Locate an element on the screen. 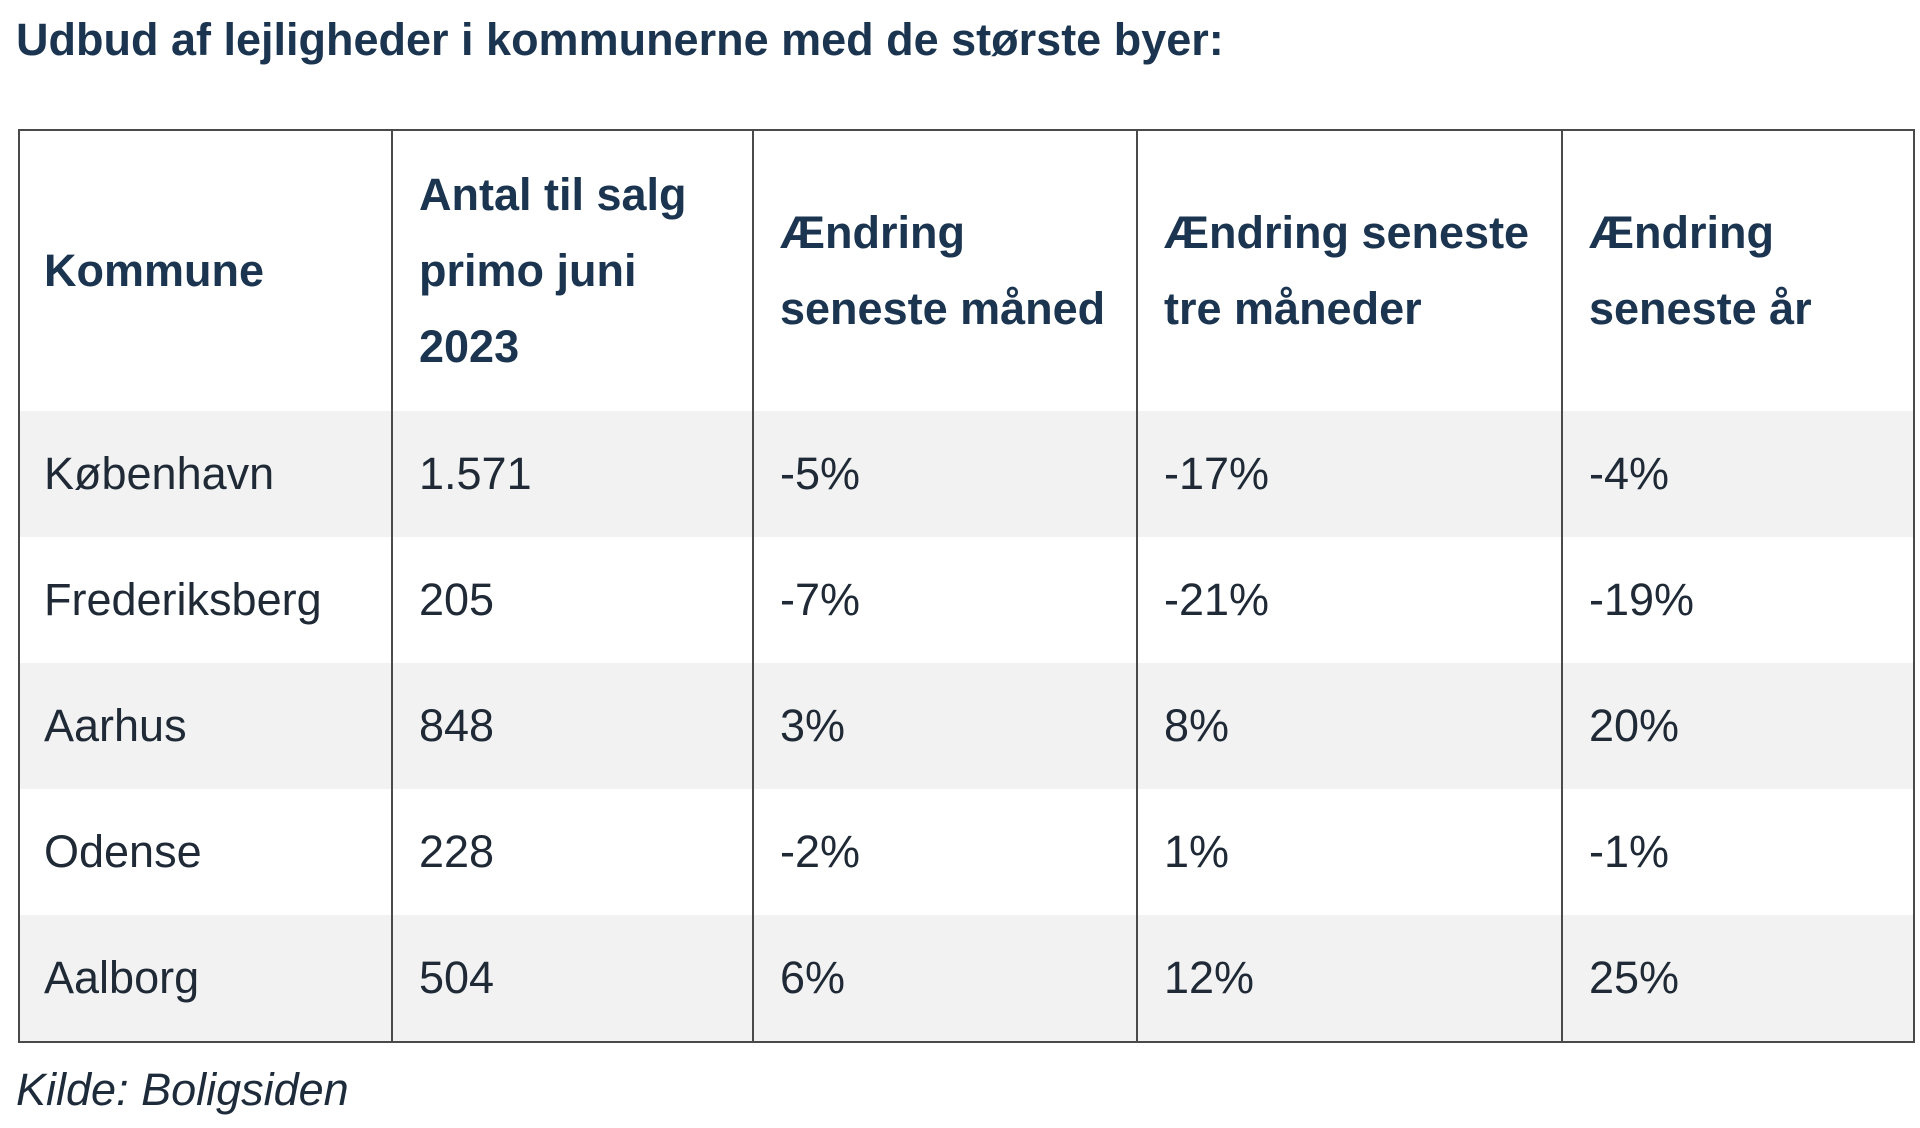 The width and height of the screenshot is (1920, 1128). table-row: Aarhus 848 3% 8% 20% is located at coordinates (966, 726).